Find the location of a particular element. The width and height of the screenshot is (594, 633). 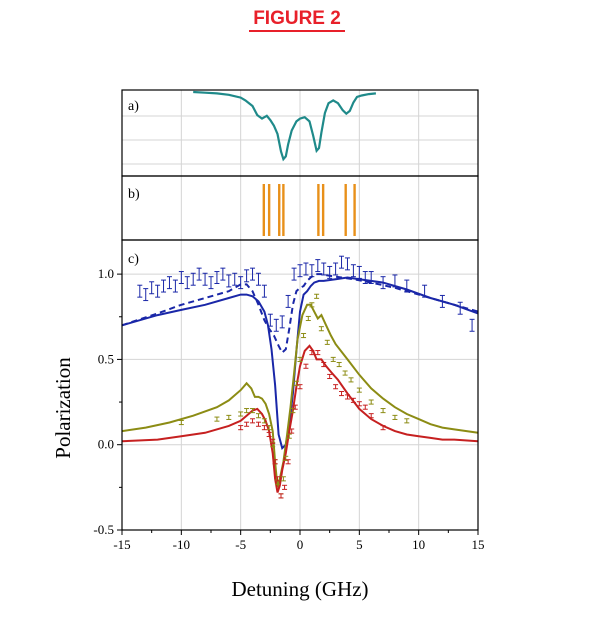

panel-label-a: a) is located at coordinates (133, 106).